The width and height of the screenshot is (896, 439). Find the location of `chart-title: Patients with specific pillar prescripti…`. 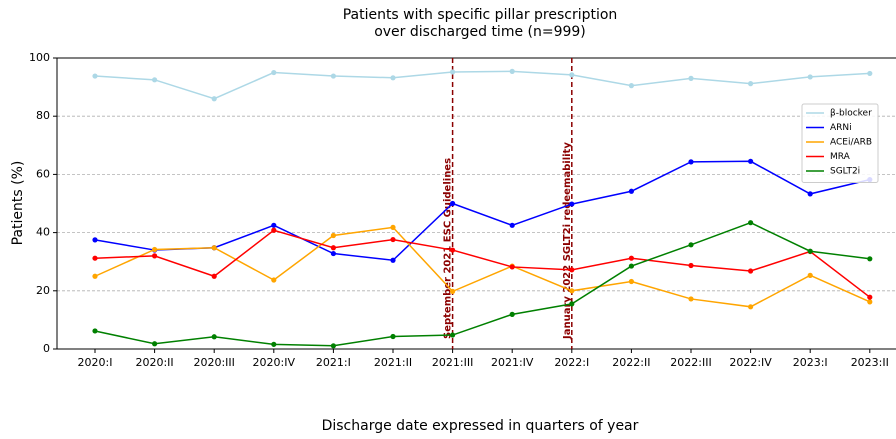

chart-title: Patients with specific pillar prescripti… is located at coordinates (480, 15).